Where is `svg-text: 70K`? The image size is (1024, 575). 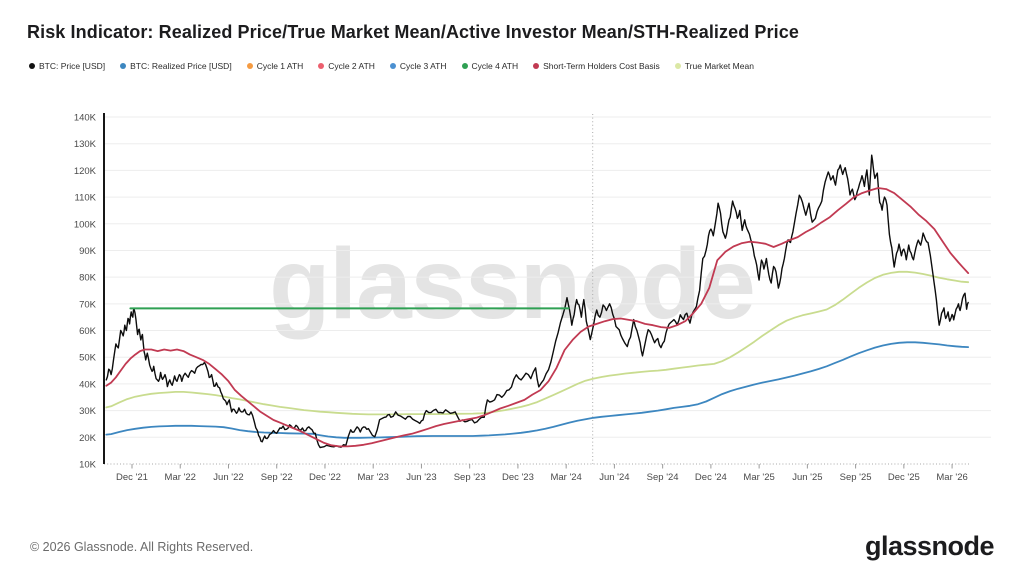 svg-text: 70K is located at coordinates (88, 304).